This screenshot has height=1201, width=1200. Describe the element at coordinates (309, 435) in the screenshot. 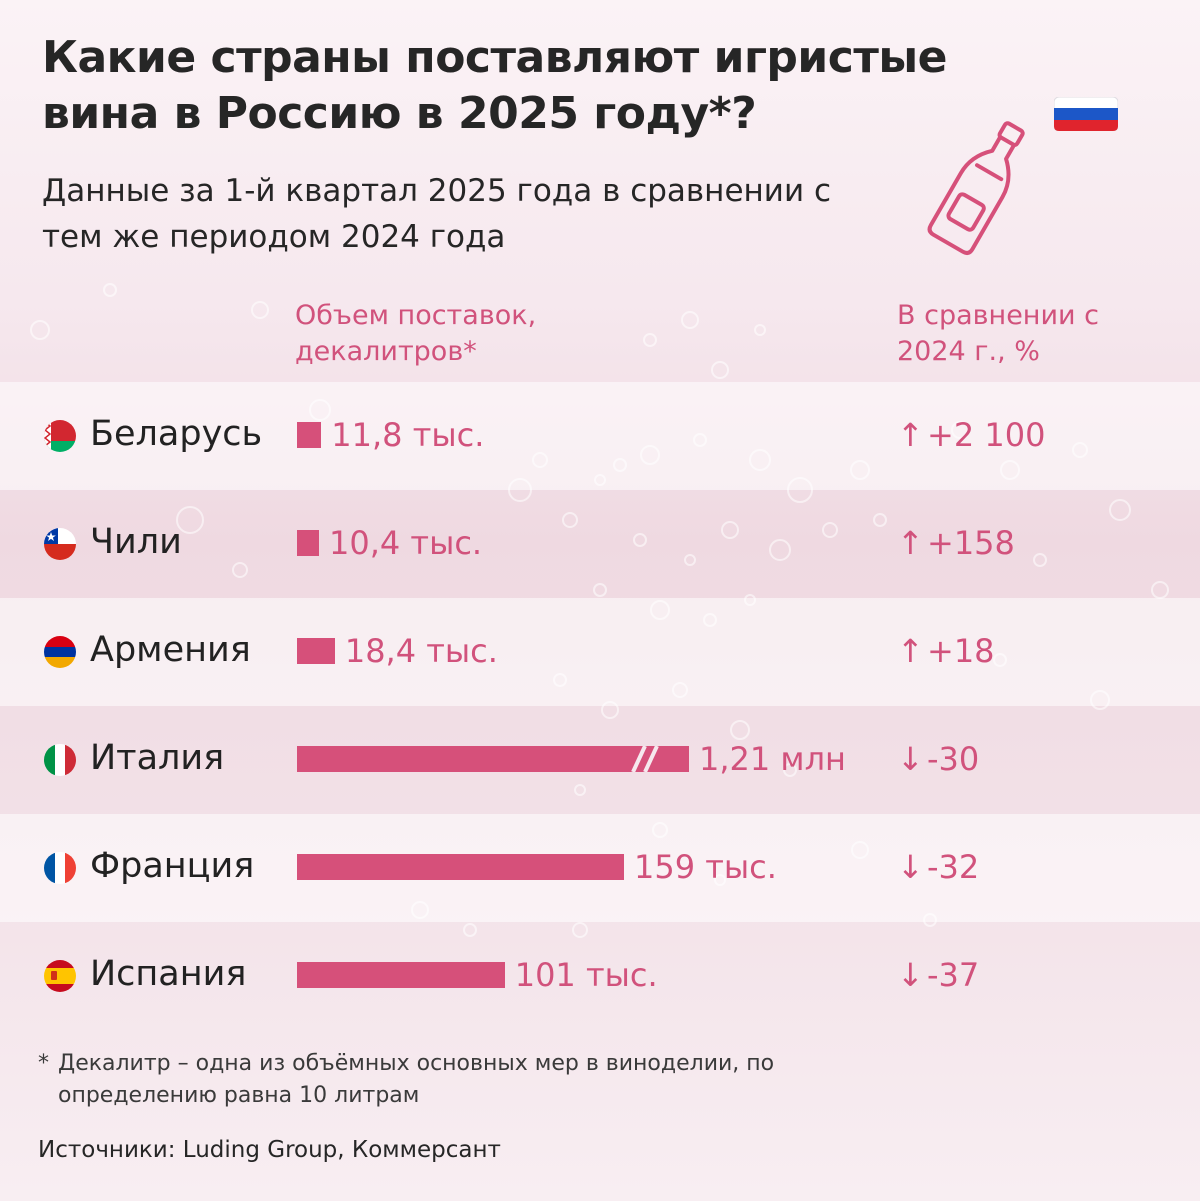

I see `bar-belarus` at that location.